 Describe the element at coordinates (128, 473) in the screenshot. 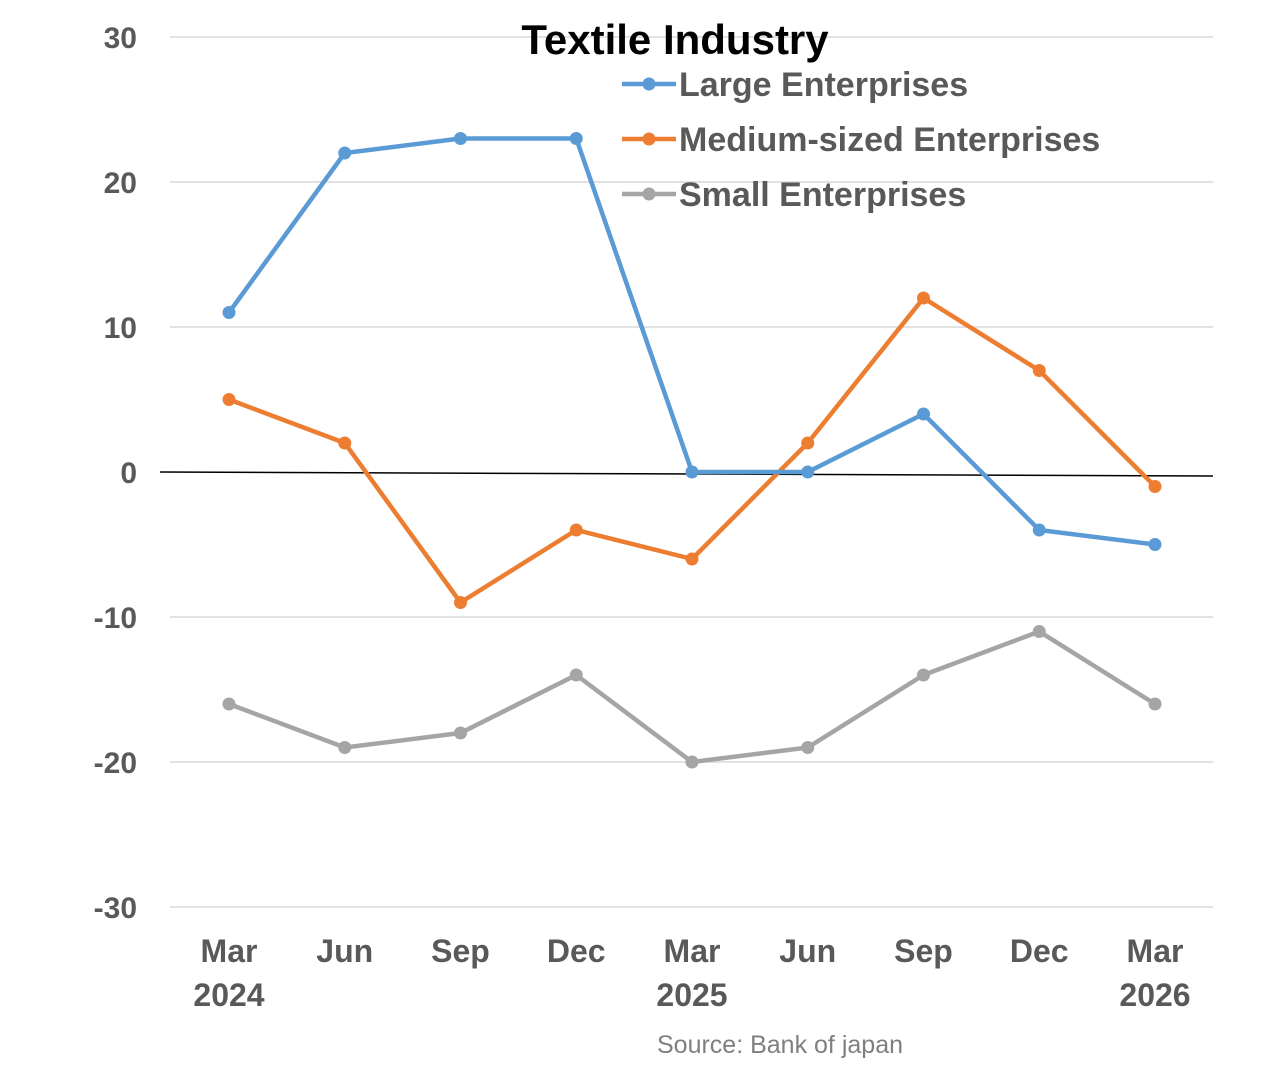

I see `y-tick-label: 0` at that location.